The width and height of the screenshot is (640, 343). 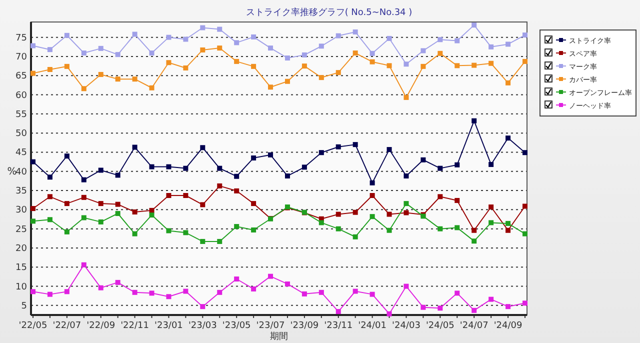 What do you see at coordinates (135, 326) in the screenshot?
I see `x-tick-label: '22/11` at bounding box center [135, 326].